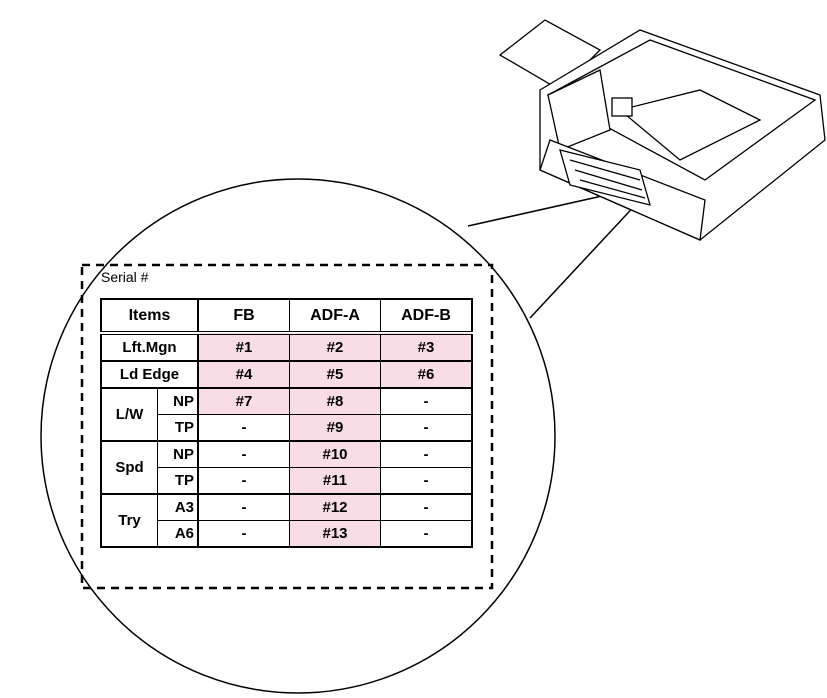 The height and width of the screenshot is (698, 827). I want to click on sub-item: A3, so click(178, 507).